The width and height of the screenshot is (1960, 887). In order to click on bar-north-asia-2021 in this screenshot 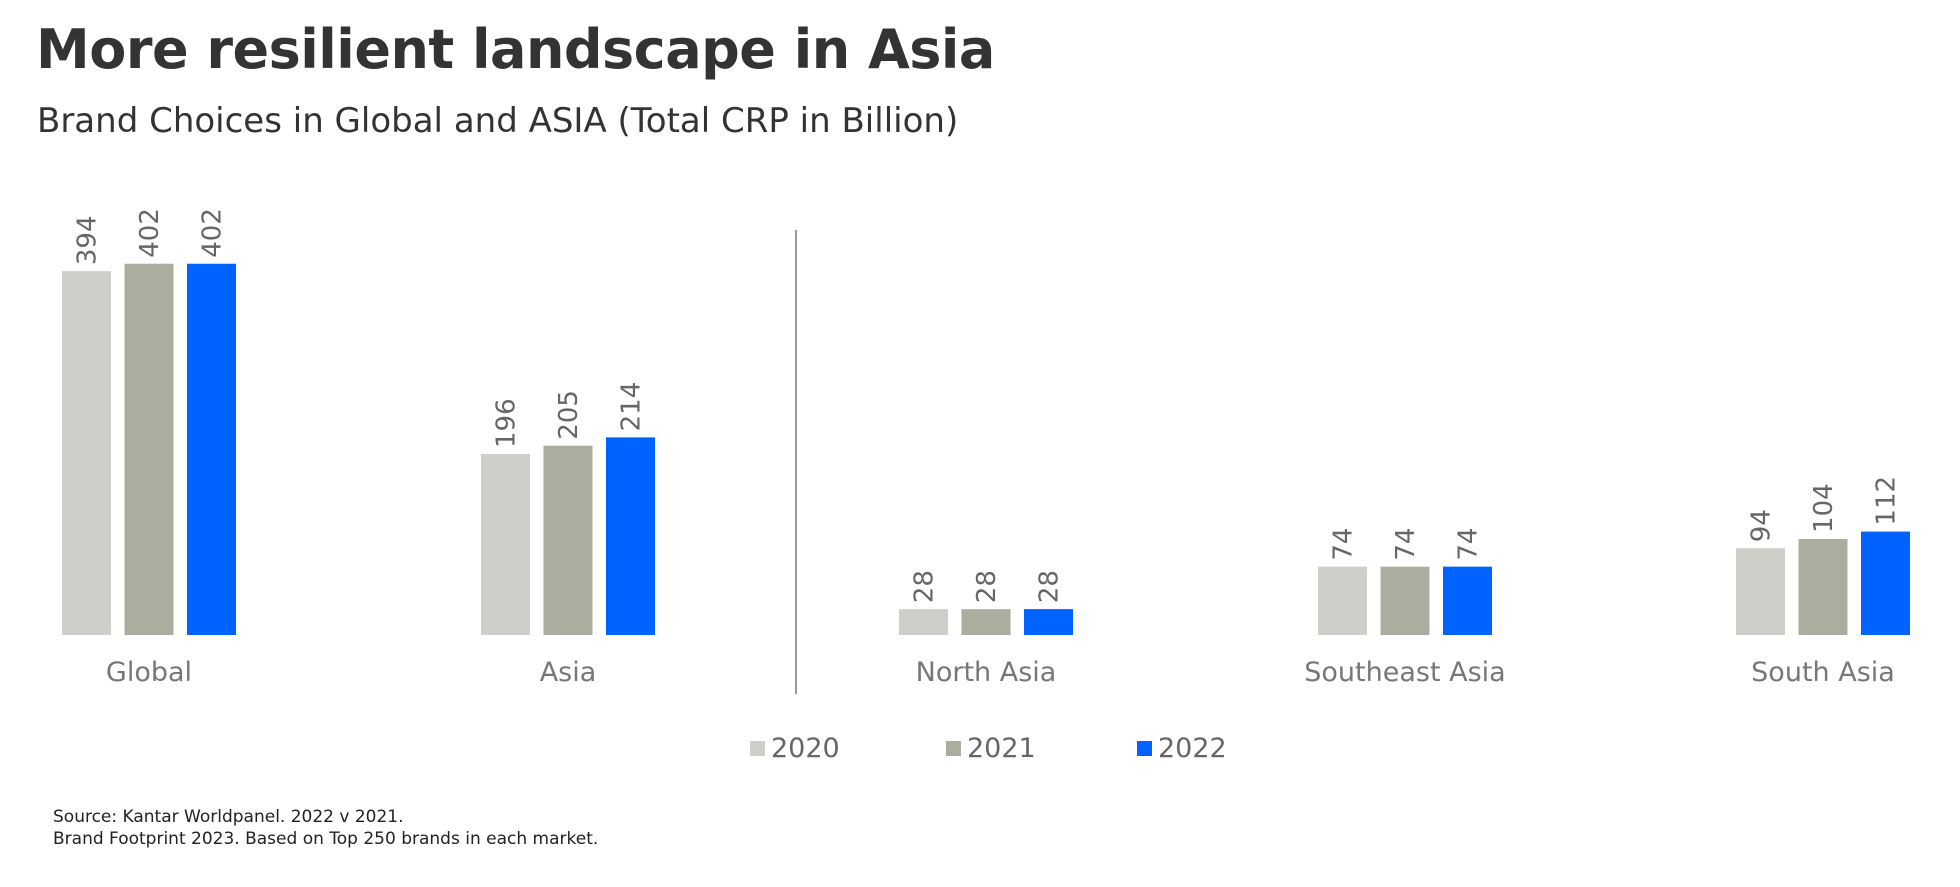, I will do `click(986, 622)`.